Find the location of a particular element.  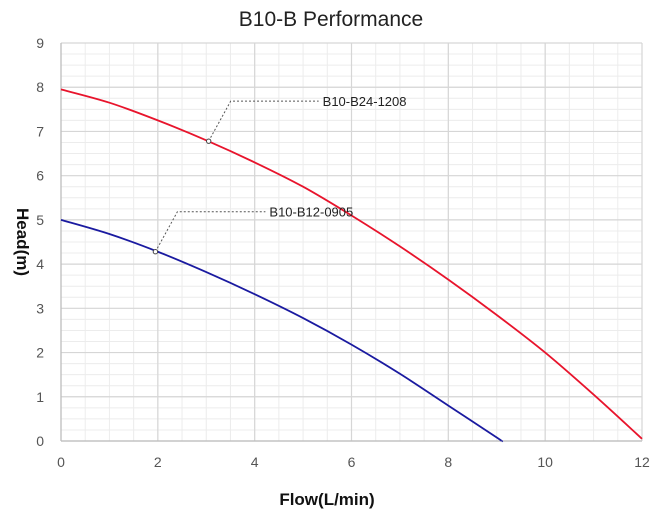

y-tick-label: 6 is located at coordinates (40, 176).